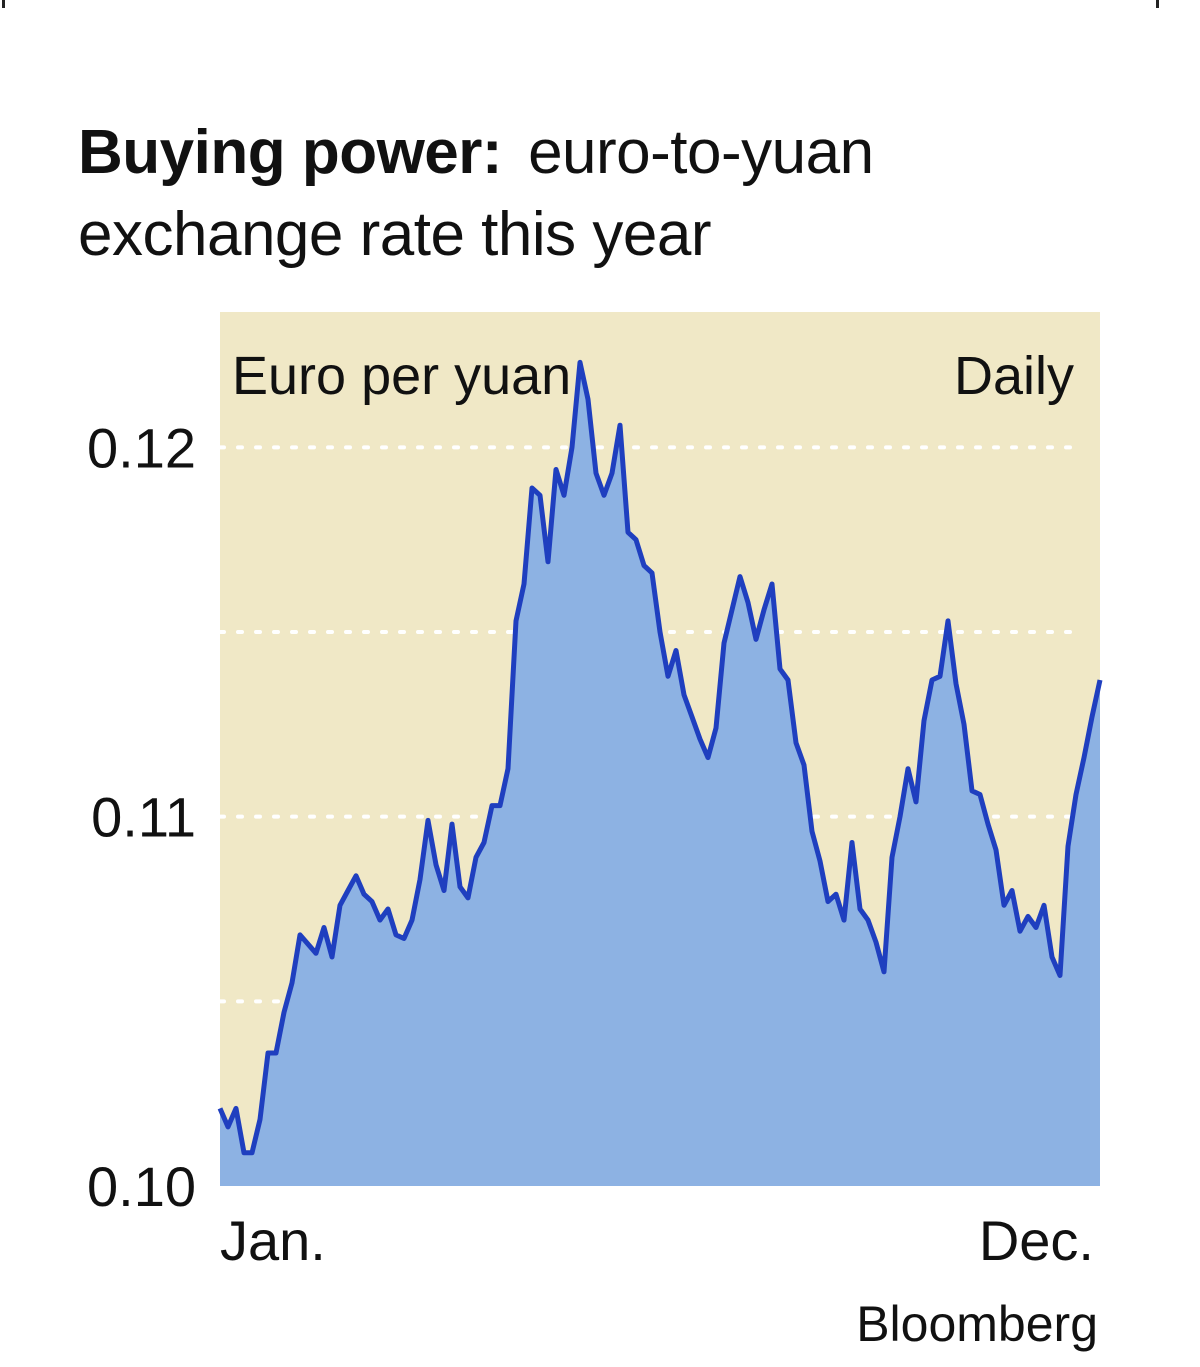 The width and height of the screenshot is (1200, 1367). I want to click on y-tick-labels: 0.10 0.11 0.12, so click(141, 817).